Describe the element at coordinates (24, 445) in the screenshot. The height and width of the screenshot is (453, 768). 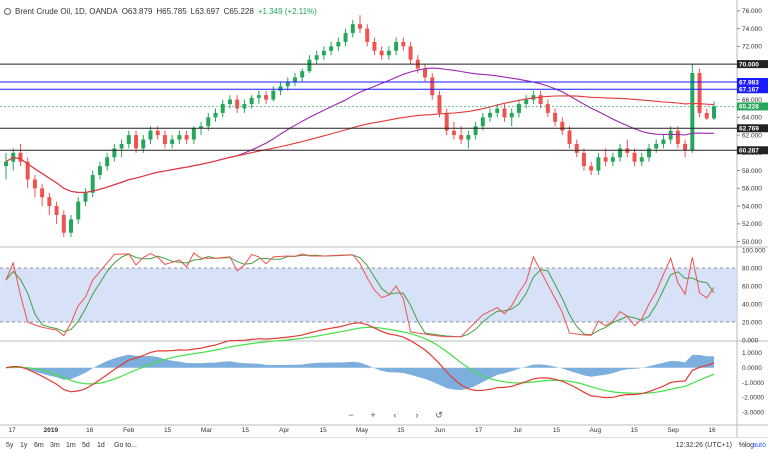
I see `range-1y-button: 1y` at that location.